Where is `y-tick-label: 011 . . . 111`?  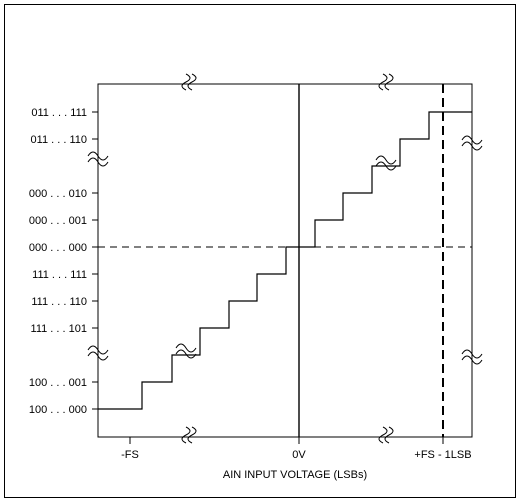
y-tick-label: 011 . . . 111 is located at coordinates (59, 113).